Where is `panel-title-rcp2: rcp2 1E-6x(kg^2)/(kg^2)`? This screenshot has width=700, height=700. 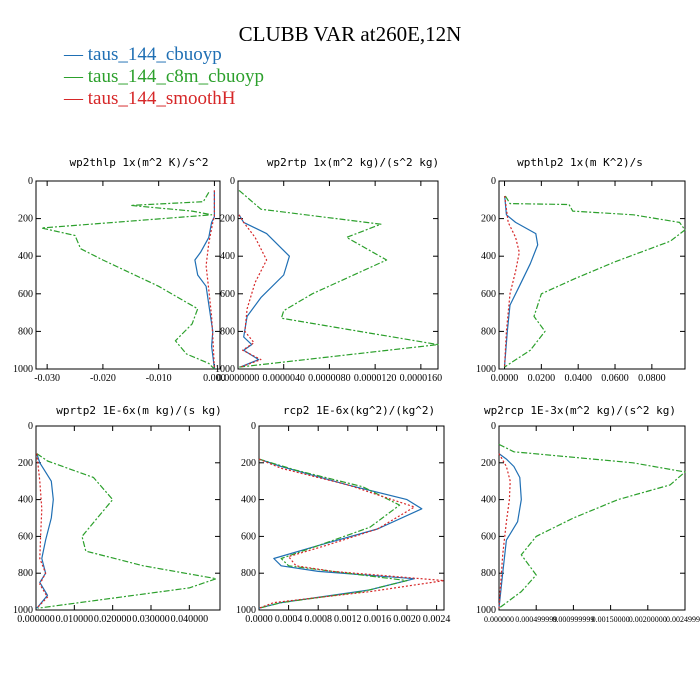
panel-title-rcp2: rcp2 1E-6x(kg^2)/(kg^2) is located at coordinates (359, 410).